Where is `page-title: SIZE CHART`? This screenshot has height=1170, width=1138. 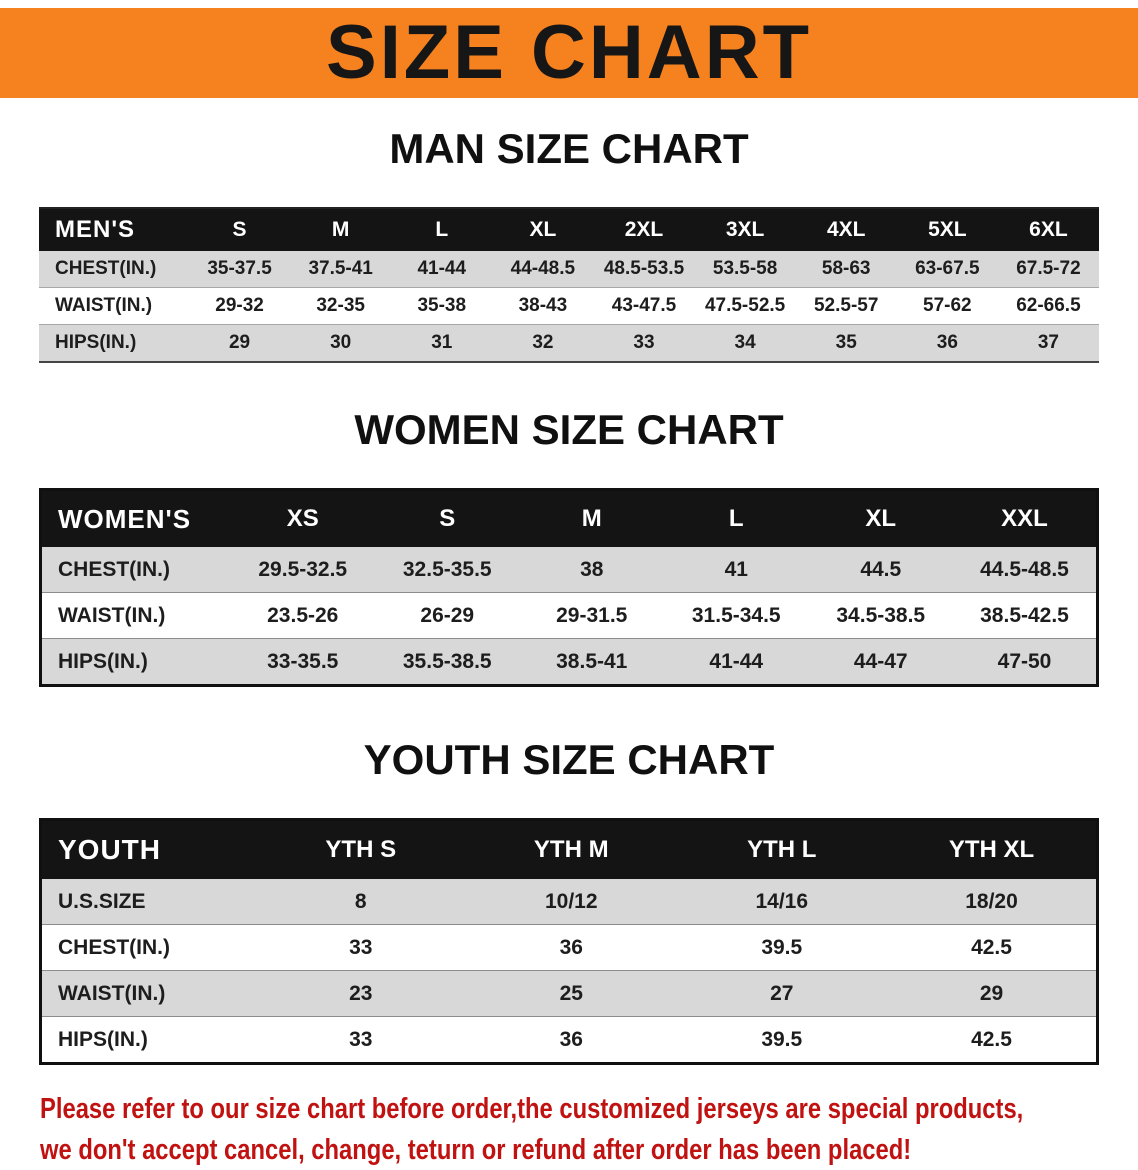
page-title: SIZE CHART is located at coordinates (569, 52).